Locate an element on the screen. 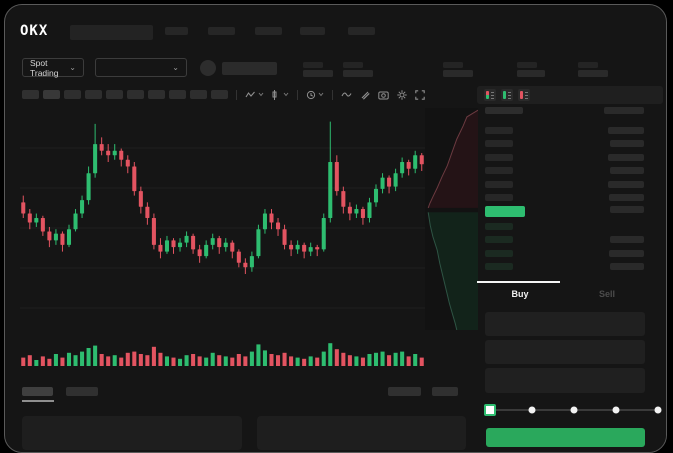 This screenshot has width=673, height=453. slider-handle is located at coordinates (490, 410).